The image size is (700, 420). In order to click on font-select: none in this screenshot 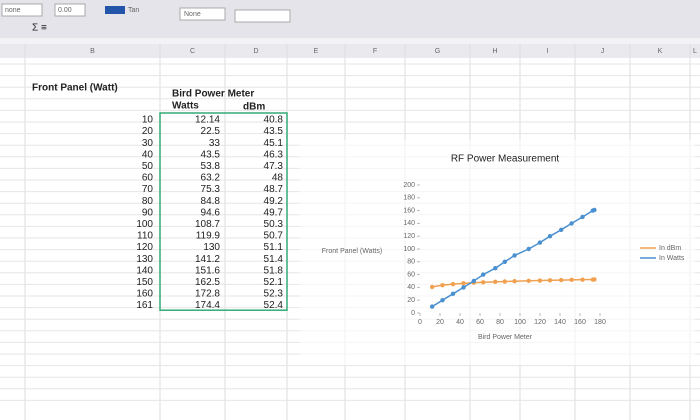, I will do `click(13, 10)`.